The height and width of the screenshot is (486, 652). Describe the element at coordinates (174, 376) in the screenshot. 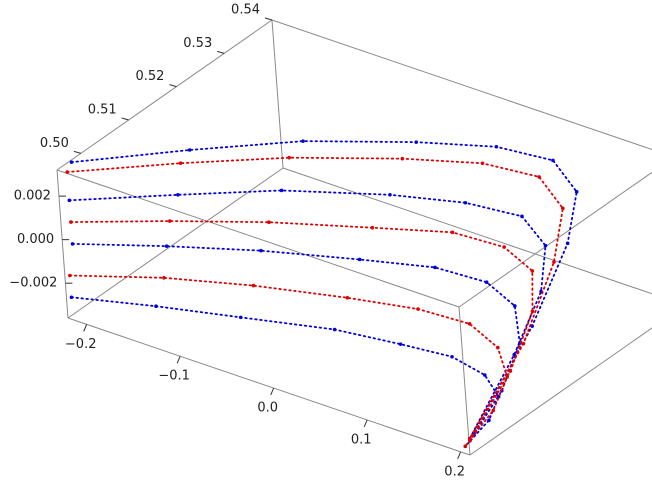

I see `x-tick-label: −0.1` at that location.